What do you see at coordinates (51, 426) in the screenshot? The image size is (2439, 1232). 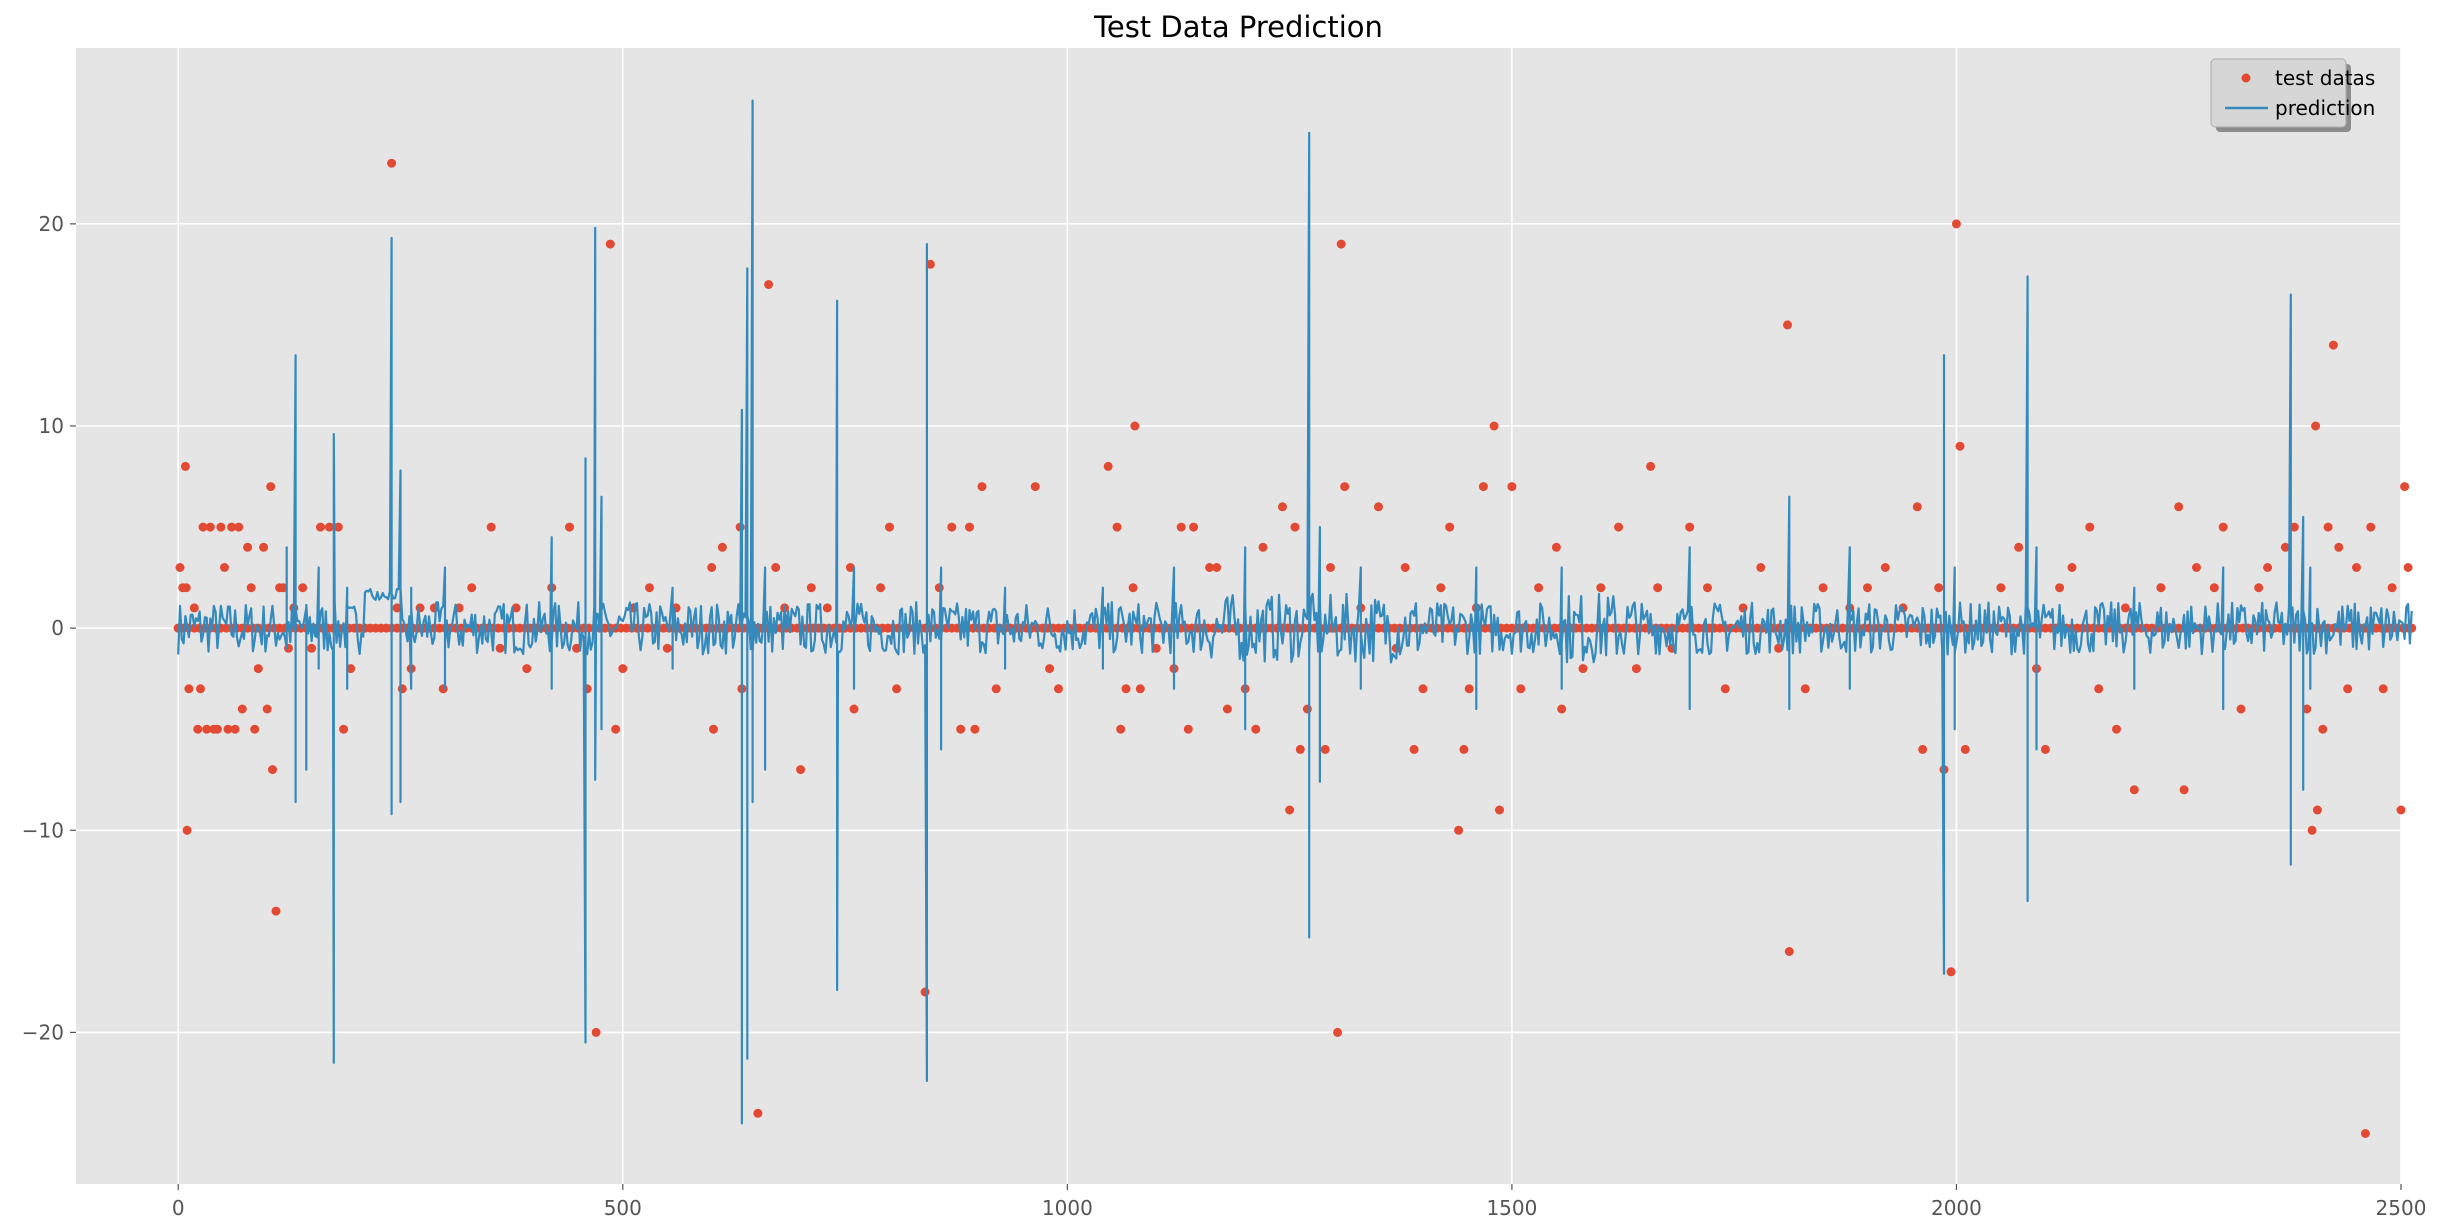 I see `y-tick-label: 10` at bounding box center [51, 426].